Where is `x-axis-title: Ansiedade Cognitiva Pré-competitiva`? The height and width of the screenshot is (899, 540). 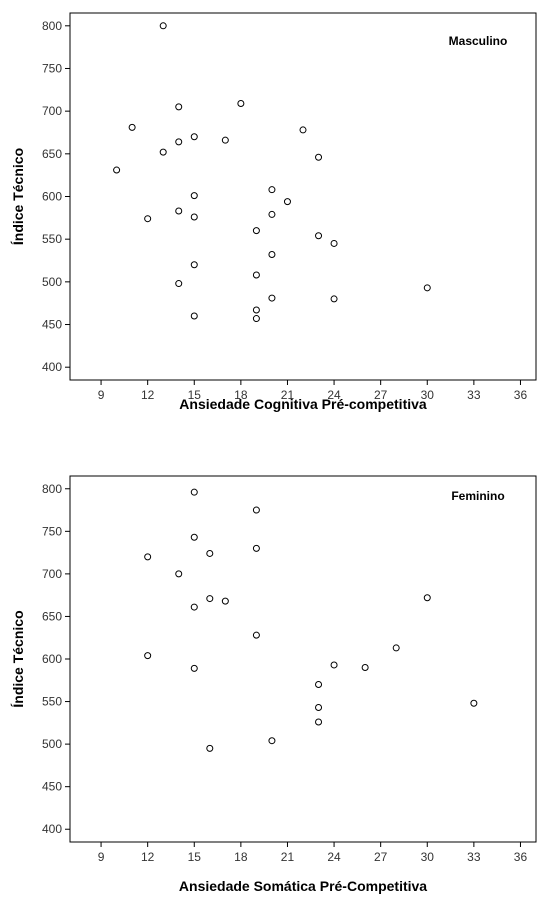 x-axis-title: Ansiedade Cognitiva Pré-competitiva is located at coordinates (303, 404).